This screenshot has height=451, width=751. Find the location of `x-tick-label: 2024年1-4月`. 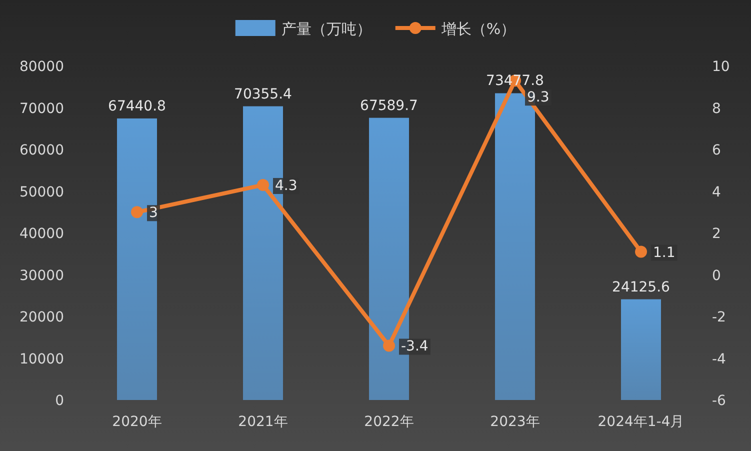

x-tick-label: 2024年1-4月 is located at coordinates (641, 422).